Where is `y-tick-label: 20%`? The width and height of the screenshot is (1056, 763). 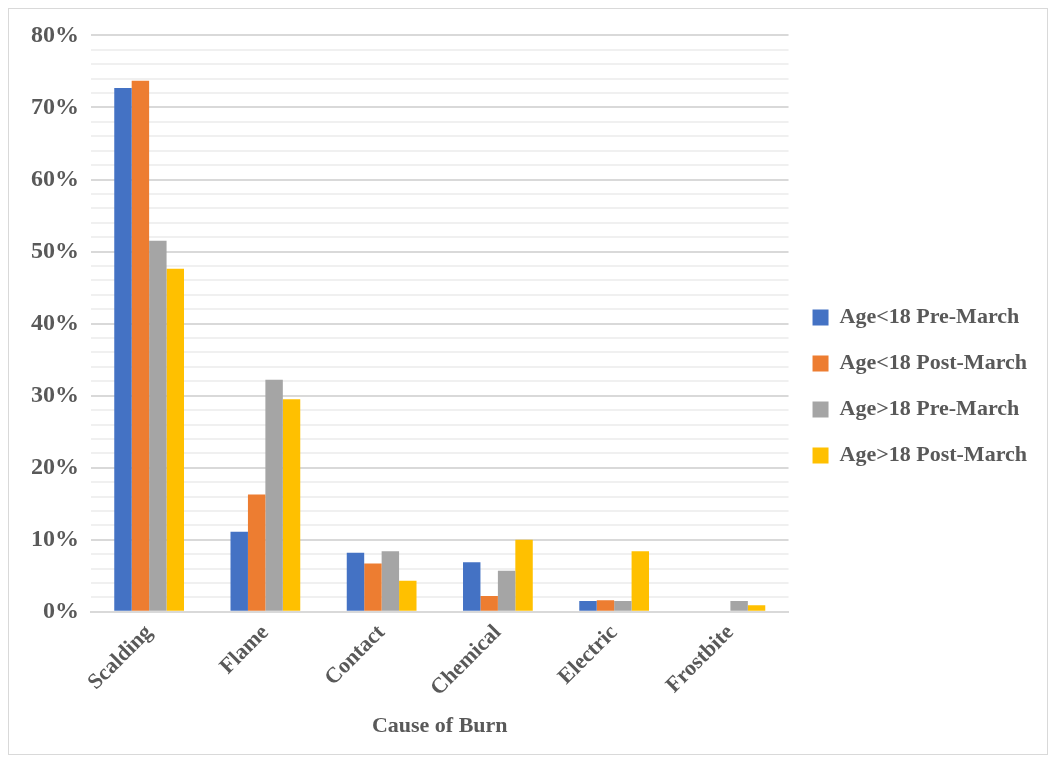 y-tick-label: 20% is located at coordinates (55, 465).